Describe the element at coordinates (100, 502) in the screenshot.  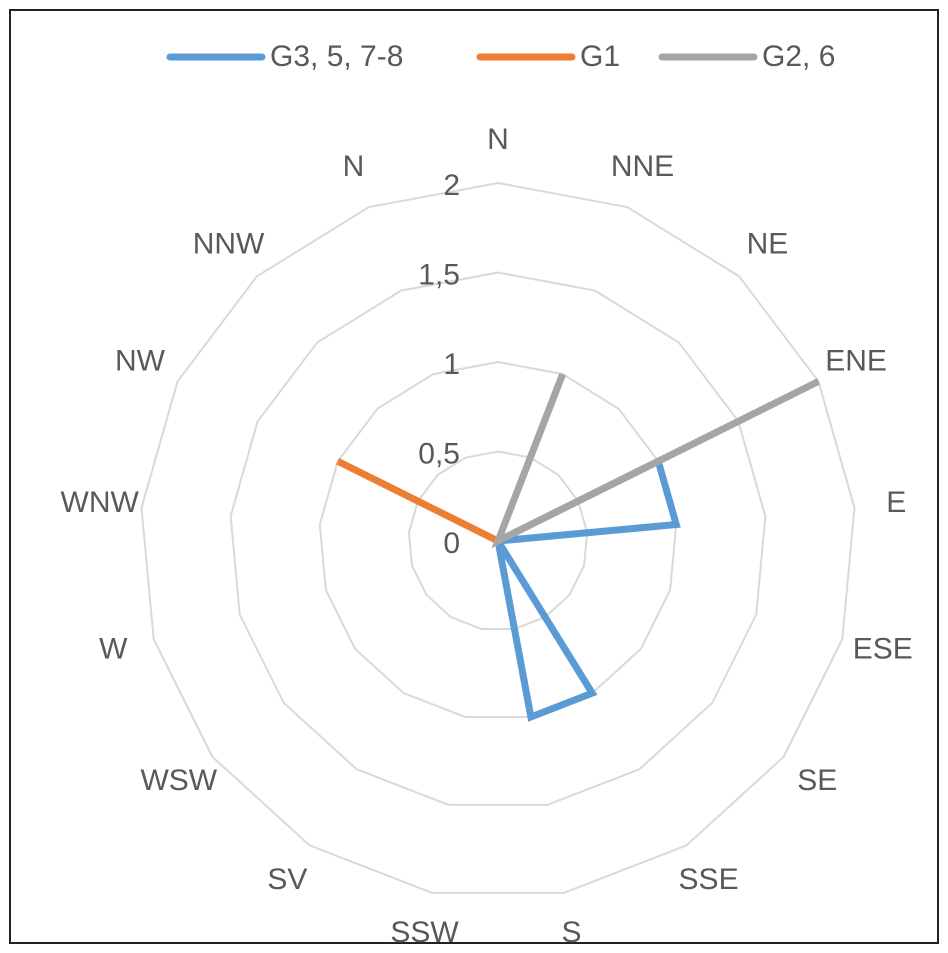
I see `category-label: WNW` at that location.